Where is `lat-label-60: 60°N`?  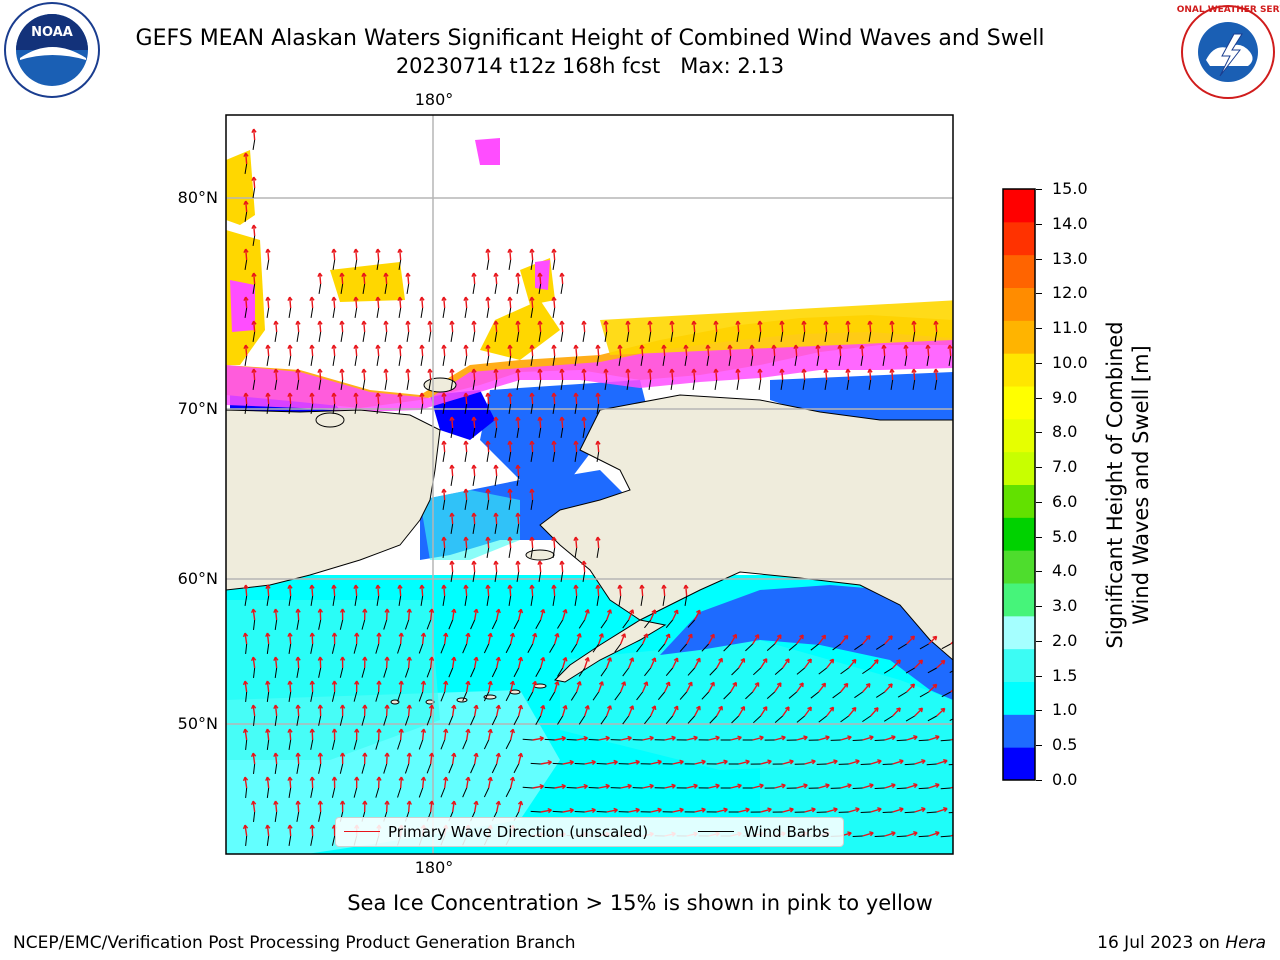 lat-label-60: 60°N is located at coordinates (197, 578).